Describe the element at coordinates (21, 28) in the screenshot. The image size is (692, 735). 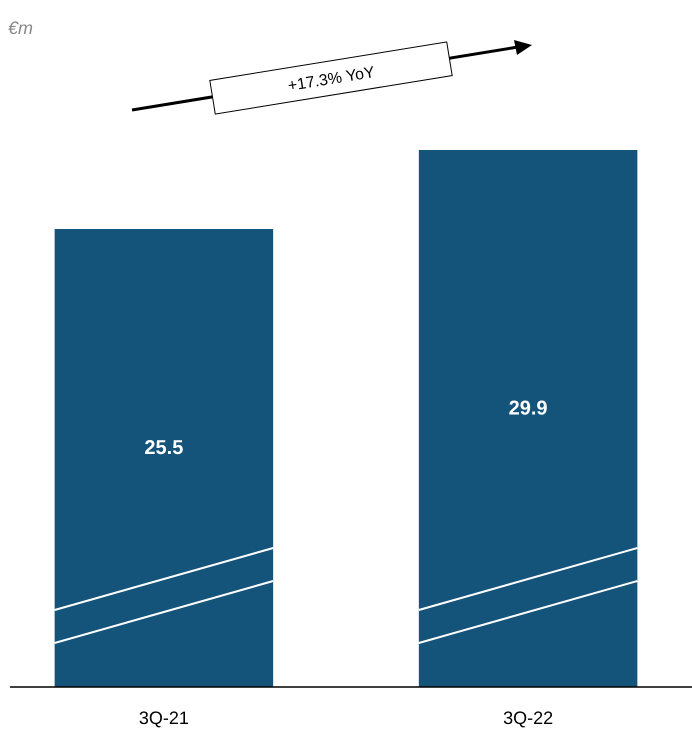
I see `text: €m` at that location.